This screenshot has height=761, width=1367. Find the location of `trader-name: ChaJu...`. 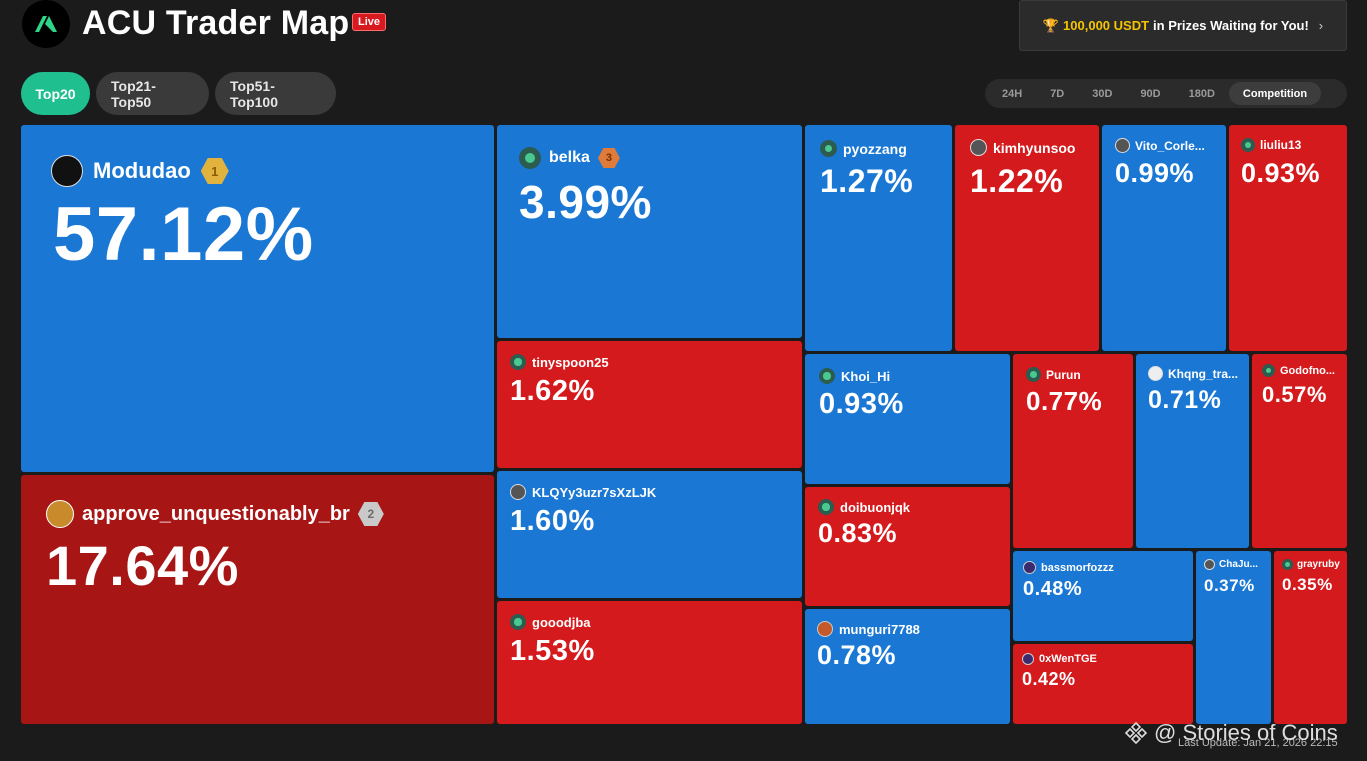

trader-name: ChaJu... is located at coordinates (1238, 564).